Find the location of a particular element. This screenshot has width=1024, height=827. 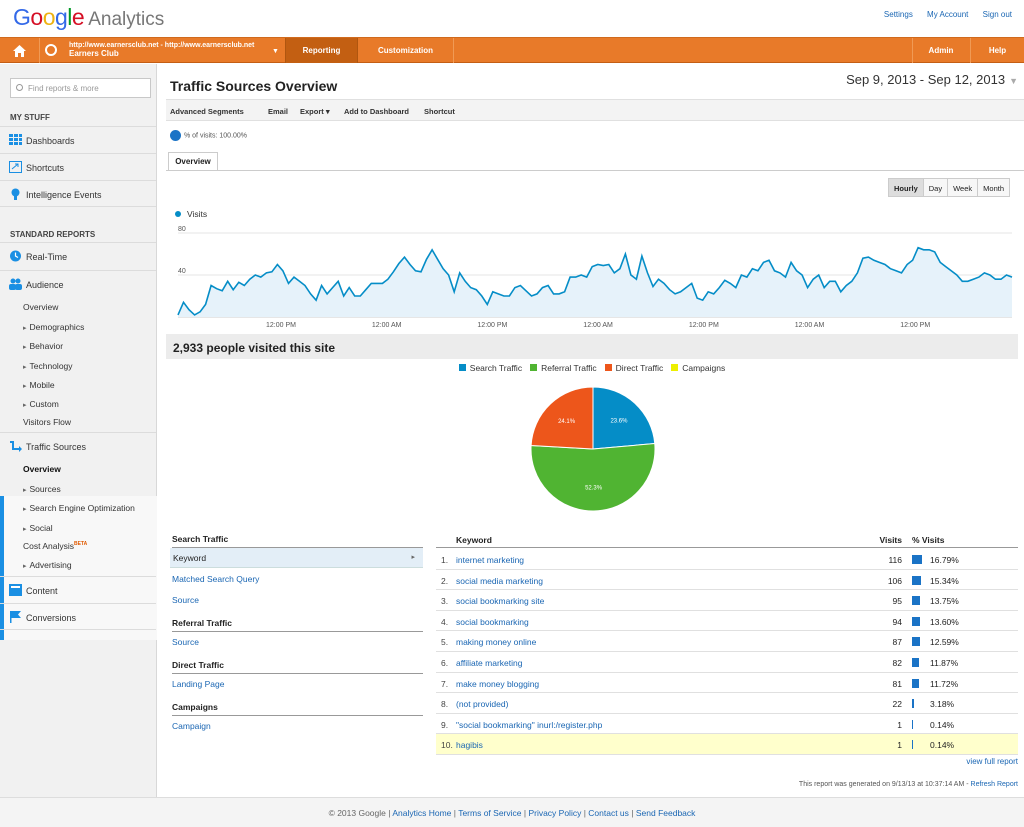

sidebar-item-dashboards: Dashboards is located at coordinates (78, 139).